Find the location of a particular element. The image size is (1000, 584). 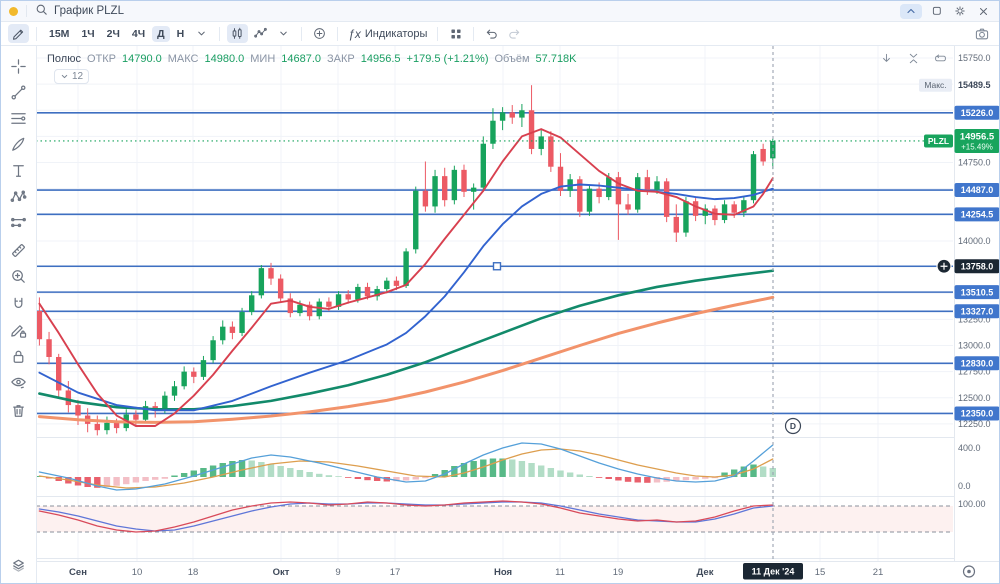

fib-lines-tool-icon is located at coordinates (19, 118).